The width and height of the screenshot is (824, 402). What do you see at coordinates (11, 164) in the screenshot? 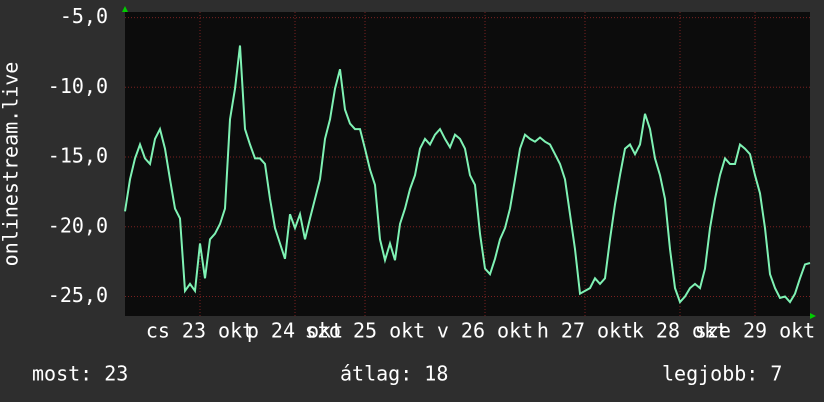
I see `y-axis-label: onlinestream.live` at bounding box center [11, 164].